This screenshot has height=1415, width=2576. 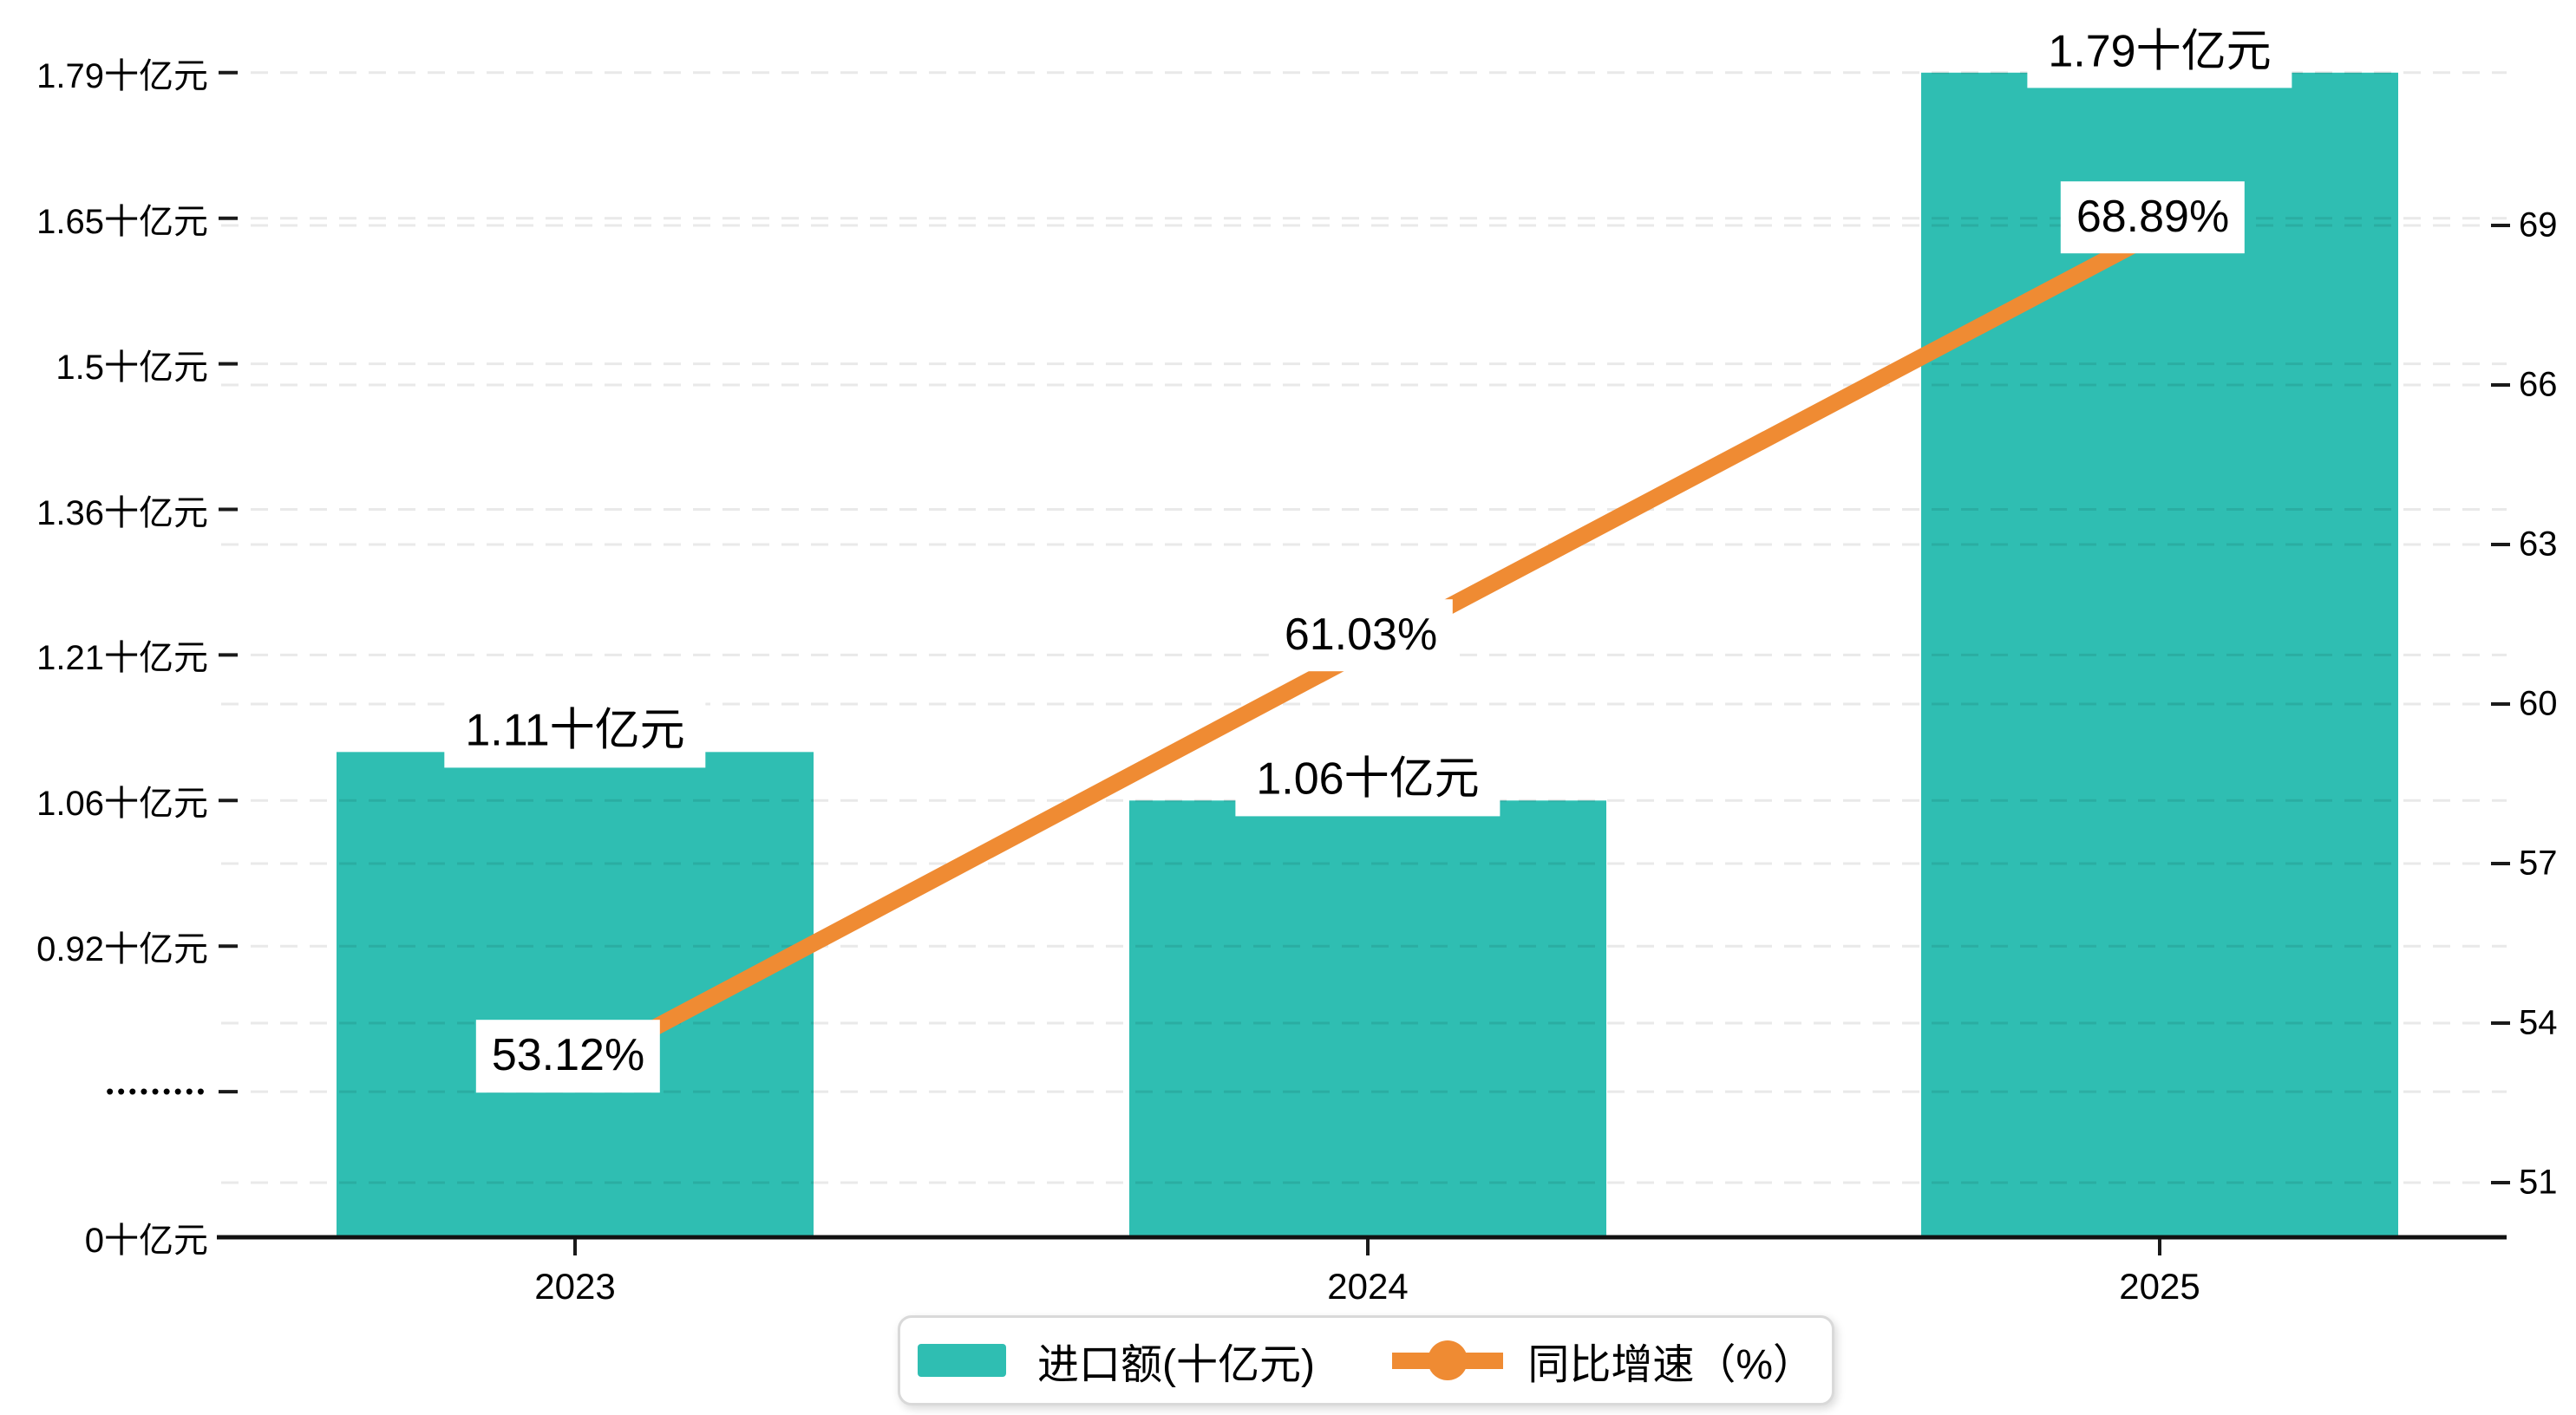 I want to click on right-axis-tick-label: 60, so click(x=2538, y=703).